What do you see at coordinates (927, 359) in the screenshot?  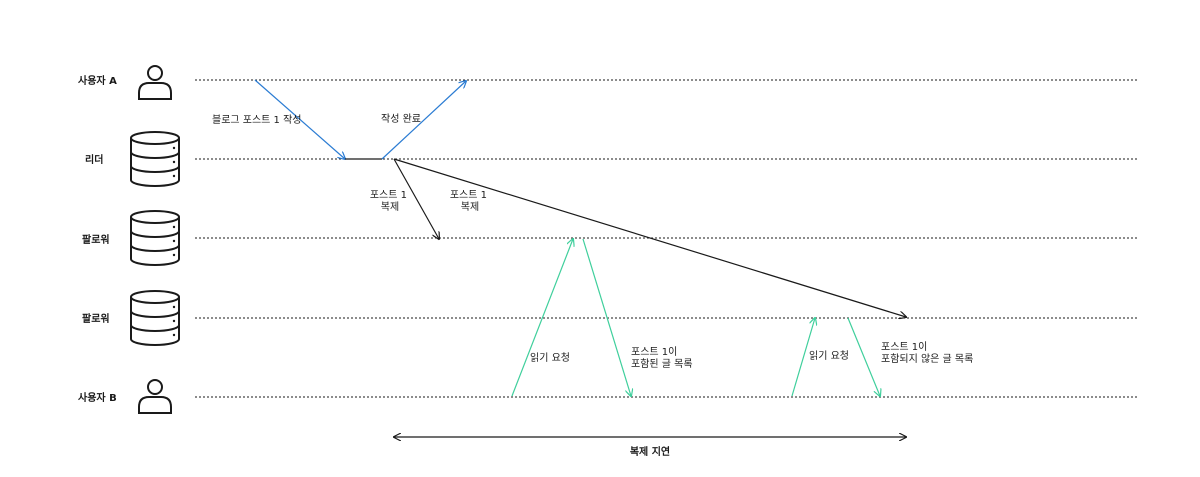 I see `read-response-2-line-2: 포함되지 않은 글 목록` at bounding box center [927, 359].